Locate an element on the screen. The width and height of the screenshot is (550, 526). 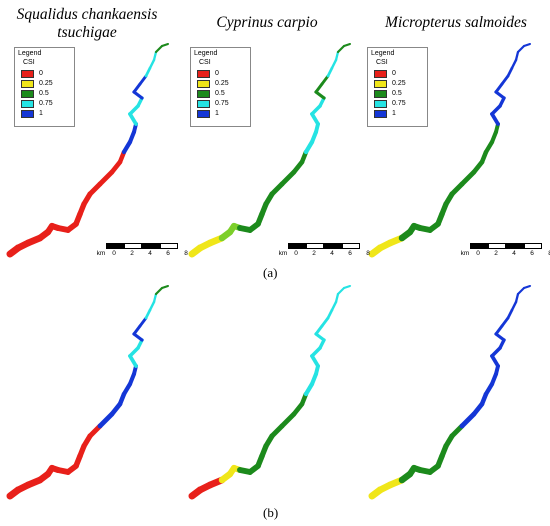
scalebar-tick: 8 is located at coordinates (368, 253).